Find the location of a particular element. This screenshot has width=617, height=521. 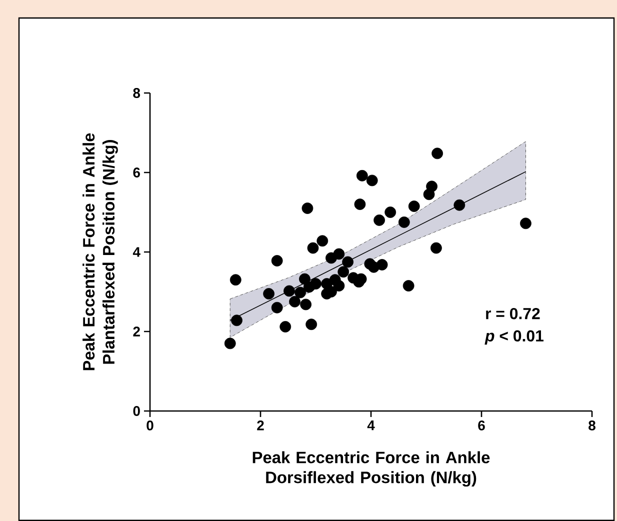

annotation: p < 0.01 is located at coordinates (514, 337).